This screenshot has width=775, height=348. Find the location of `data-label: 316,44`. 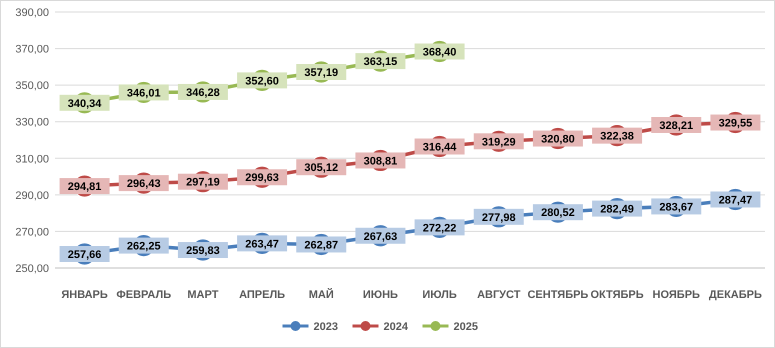

data-label: 316,44 is located at coordinates (440, 148).